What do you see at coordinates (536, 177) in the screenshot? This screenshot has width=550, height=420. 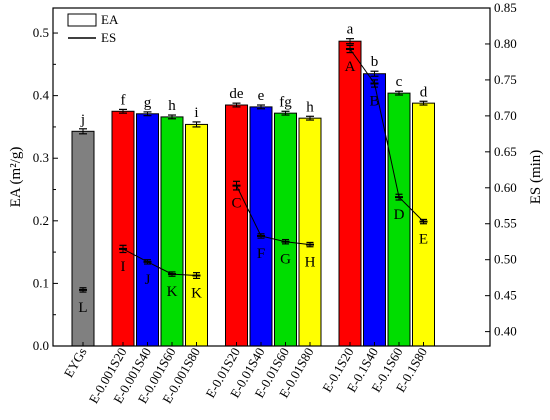 I see `right-axis-title: ES (min)` at bounding box center [536, 177].